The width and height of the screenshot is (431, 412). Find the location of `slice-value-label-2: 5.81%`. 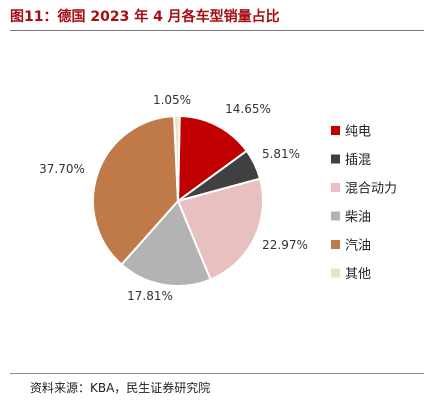

slice-value-label-2: 5.81% is located at coordinates (281, 154).